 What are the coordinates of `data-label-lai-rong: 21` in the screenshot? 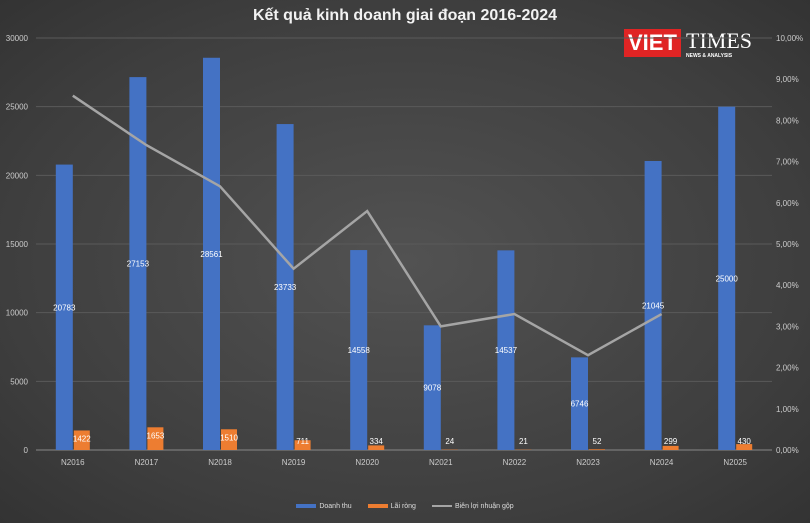 It's located at (523, 441).